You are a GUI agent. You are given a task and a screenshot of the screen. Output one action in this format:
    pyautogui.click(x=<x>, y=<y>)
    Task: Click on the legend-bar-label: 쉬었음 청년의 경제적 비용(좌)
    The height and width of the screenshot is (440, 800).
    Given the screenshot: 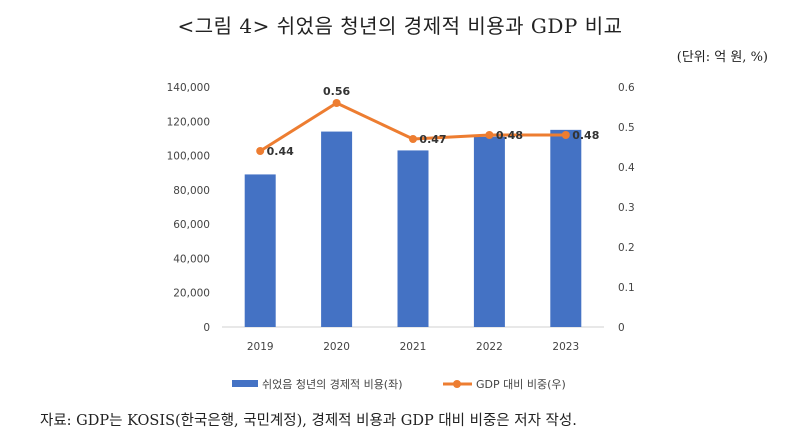 What is the action you would take?
    pyautogui.click(x=332, y=384)
    